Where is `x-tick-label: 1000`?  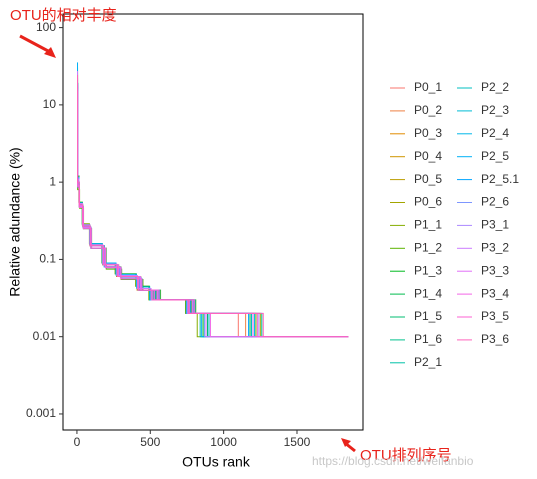
x-tick-label: 1000 is located at coordinates (223, 442).